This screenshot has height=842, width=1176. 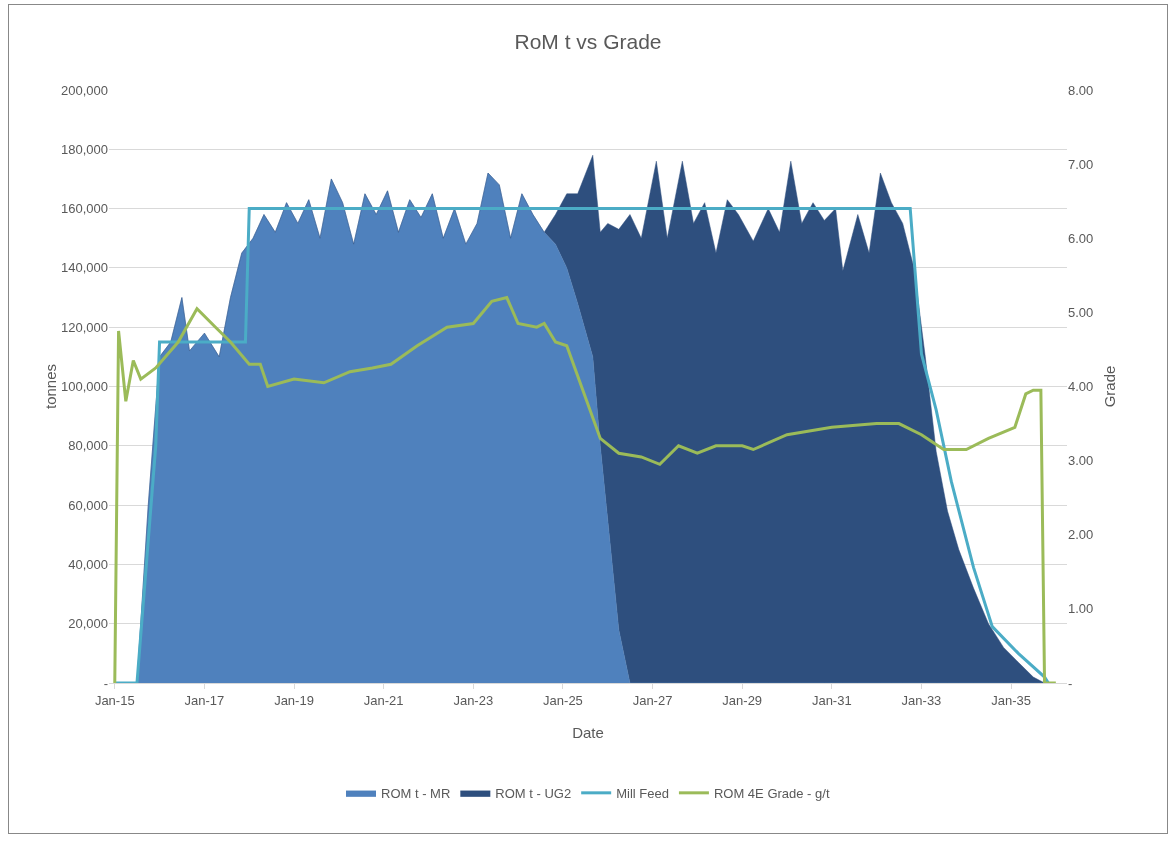 What do you see at coordinates (88, 624) in the screenshot?
I see `y-tick-label: 20,000` at bounding box center [88, 624].